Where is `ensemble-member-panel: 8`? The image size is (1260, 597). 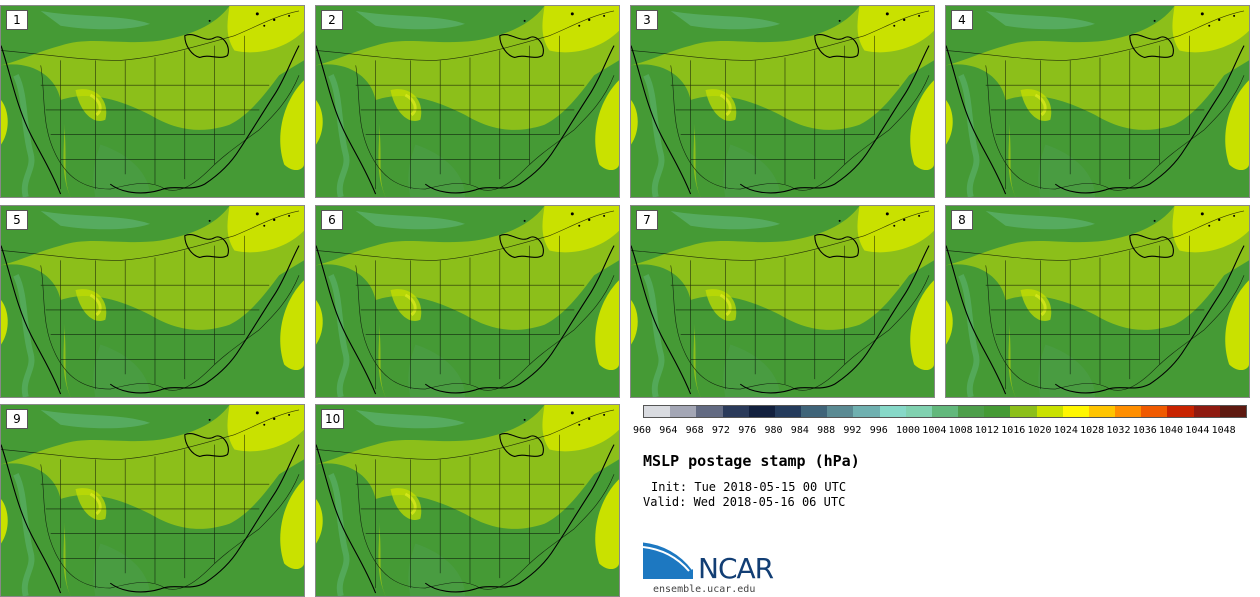 ensemble-member-panel: 8 is located at coordinates (1097, 301).